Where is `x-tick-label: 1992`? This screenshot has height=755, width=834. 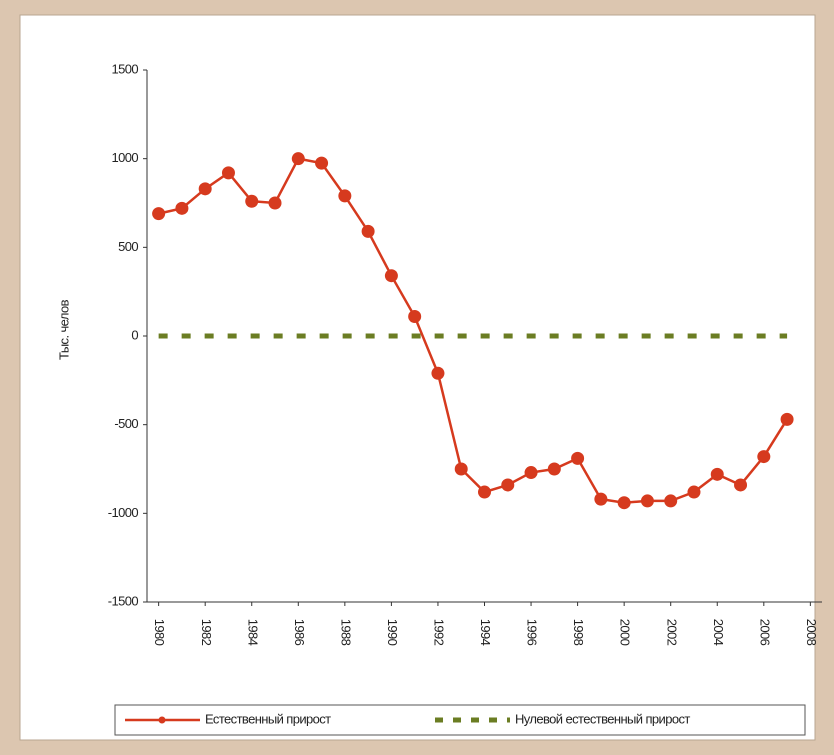 x-tick-label: 1992 is located at coordinates (439, 632).